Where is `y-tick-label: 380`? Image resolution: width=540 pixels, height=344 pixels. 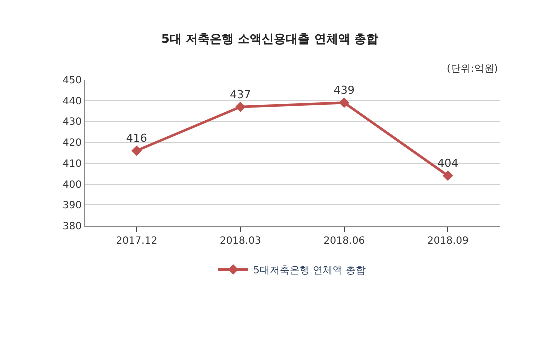 y-tick-label: 380 is located at coordinates (72, 227).